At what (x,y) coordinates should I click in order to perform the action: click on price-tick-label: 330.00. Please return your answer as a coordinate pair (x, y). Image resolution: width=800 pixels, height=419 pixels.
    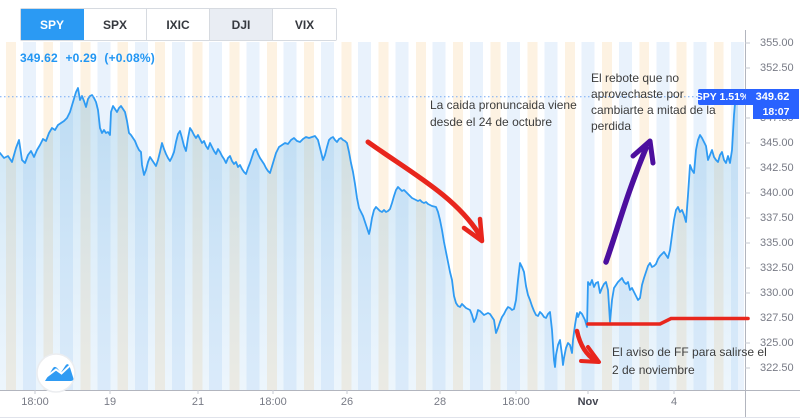
    Looking at the image, I should click on (777, 292).